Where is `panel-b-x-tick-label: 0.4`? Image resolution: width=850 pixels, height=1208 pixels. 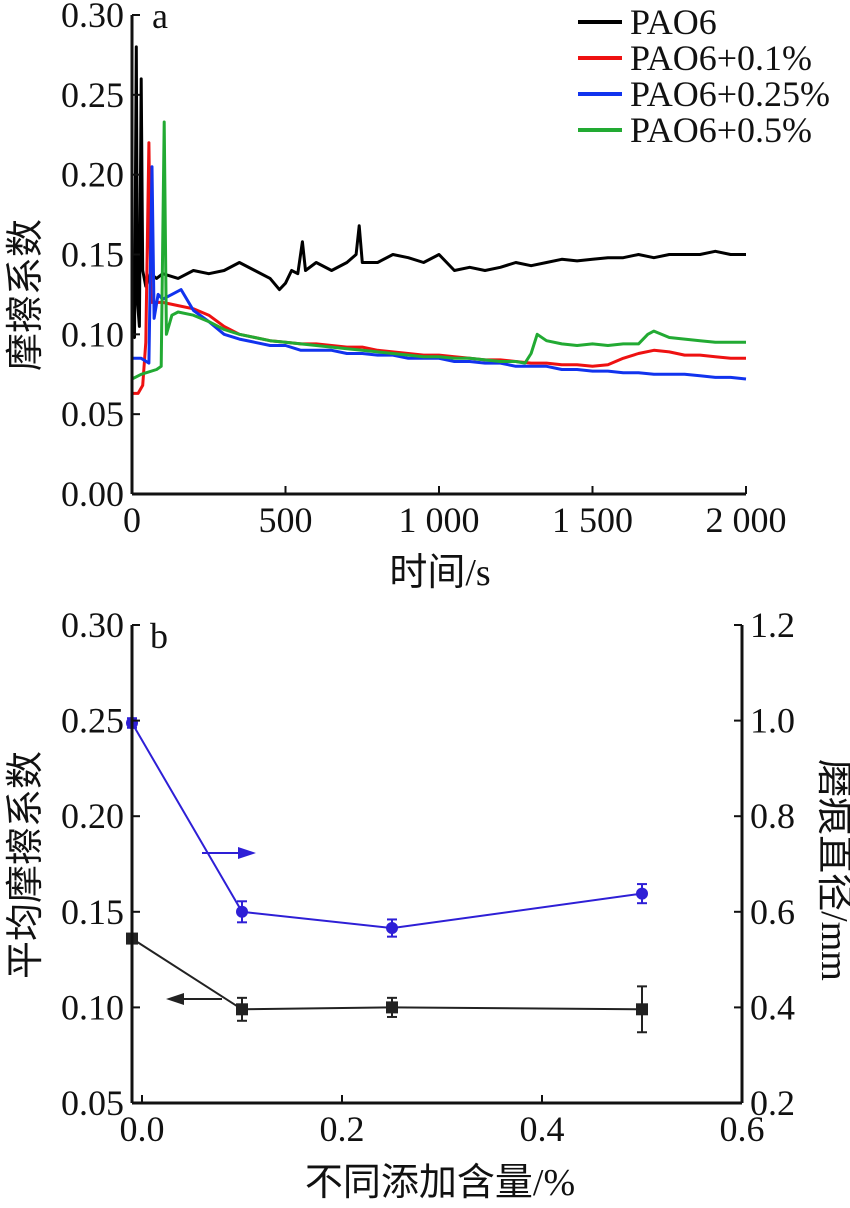 panel-b-x-tick-label: 0.4 is located at coordinates (542, 1129).